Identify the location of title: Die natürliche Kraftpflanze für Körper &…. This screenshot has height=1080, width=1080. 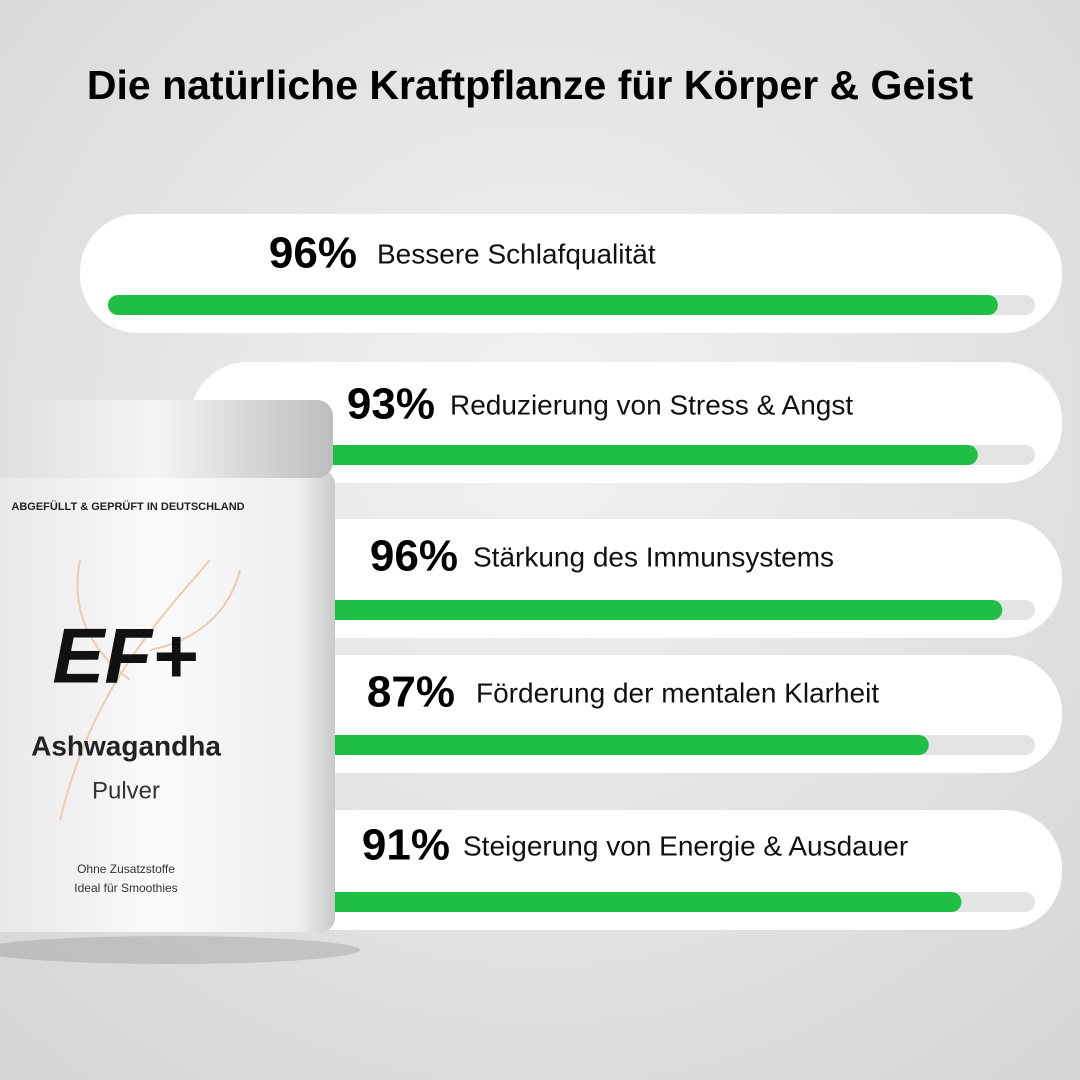
(530, 85).